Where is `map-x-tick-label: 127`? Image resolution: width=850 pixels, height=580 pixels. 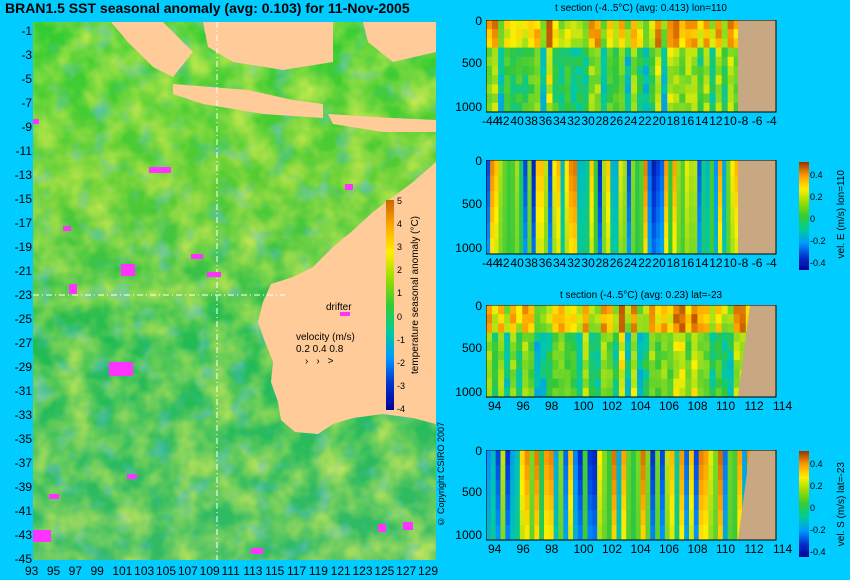 map-x-tick-label: 127 is located at coordinates (406, 571).